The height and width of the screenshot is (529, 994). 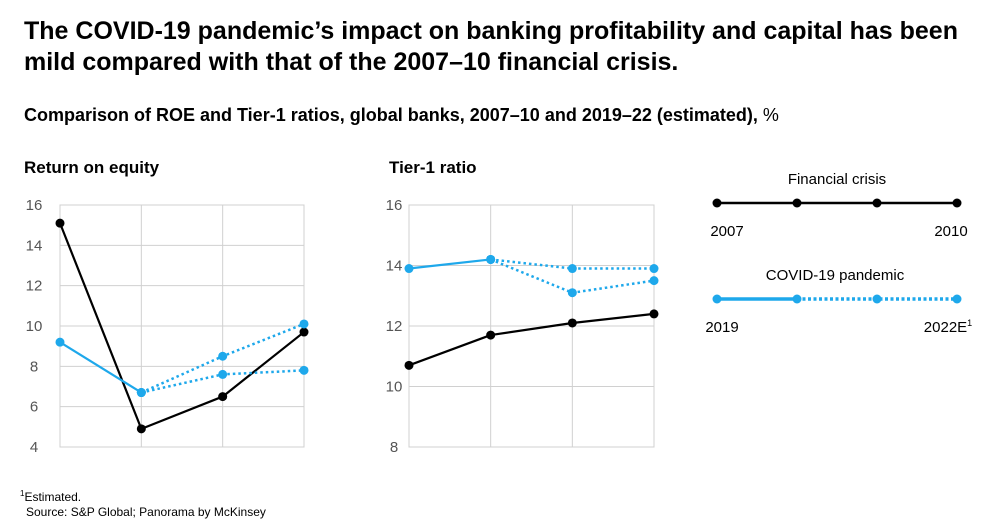 I want to click on footnote-sup: 1, so click(x=22, y=493).